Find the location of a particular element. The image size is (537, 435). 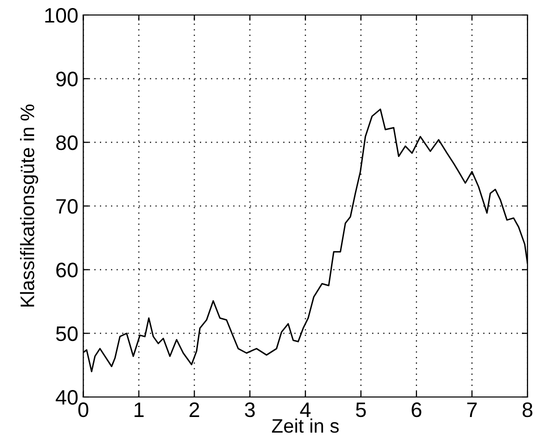

x-tick-label: 4 is located at coordinates (305, 409).